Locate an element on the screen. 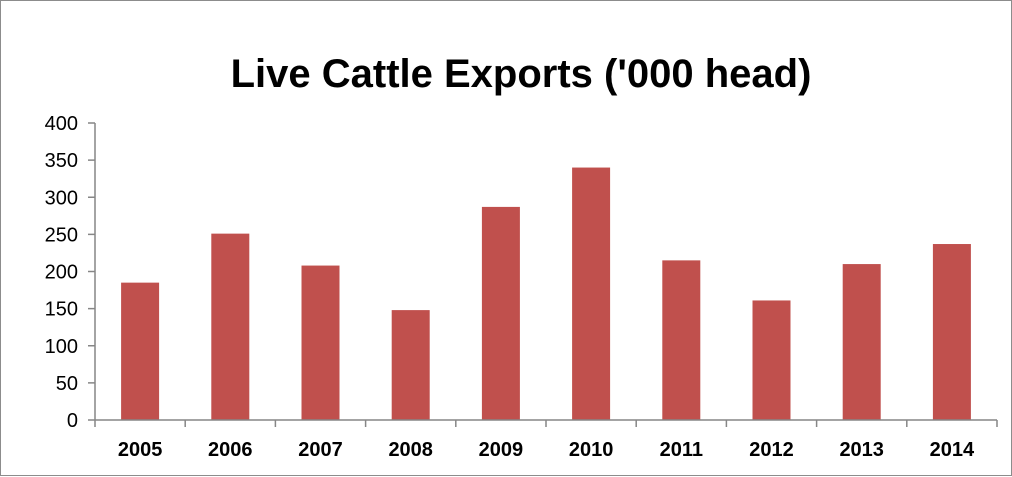 This screenshot has height=477, width=1012. y-tick-label: 0 is located at coordinates (72, 421).